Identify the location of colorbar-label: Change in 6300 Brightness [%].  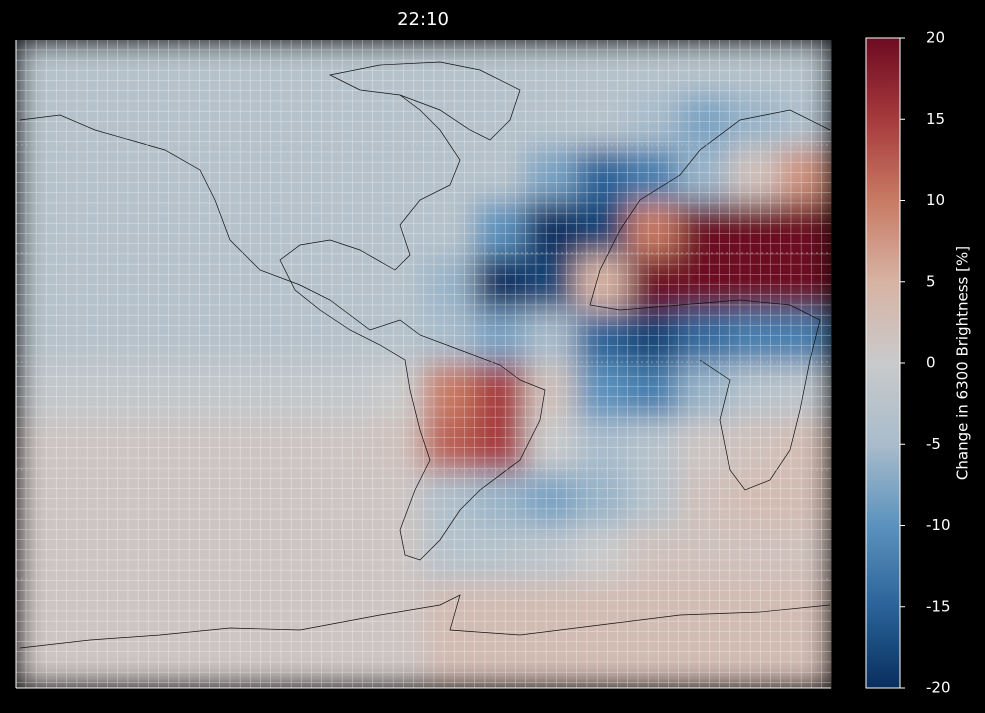
(963, 363).